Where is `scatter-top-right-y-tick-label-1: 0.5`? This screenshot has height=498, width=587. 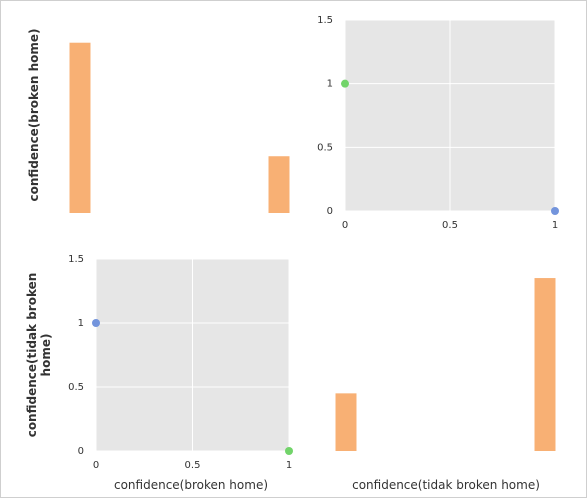
scatter-top-right-y-tick-label-1: 0.5 is located at coordinates (325, 147).